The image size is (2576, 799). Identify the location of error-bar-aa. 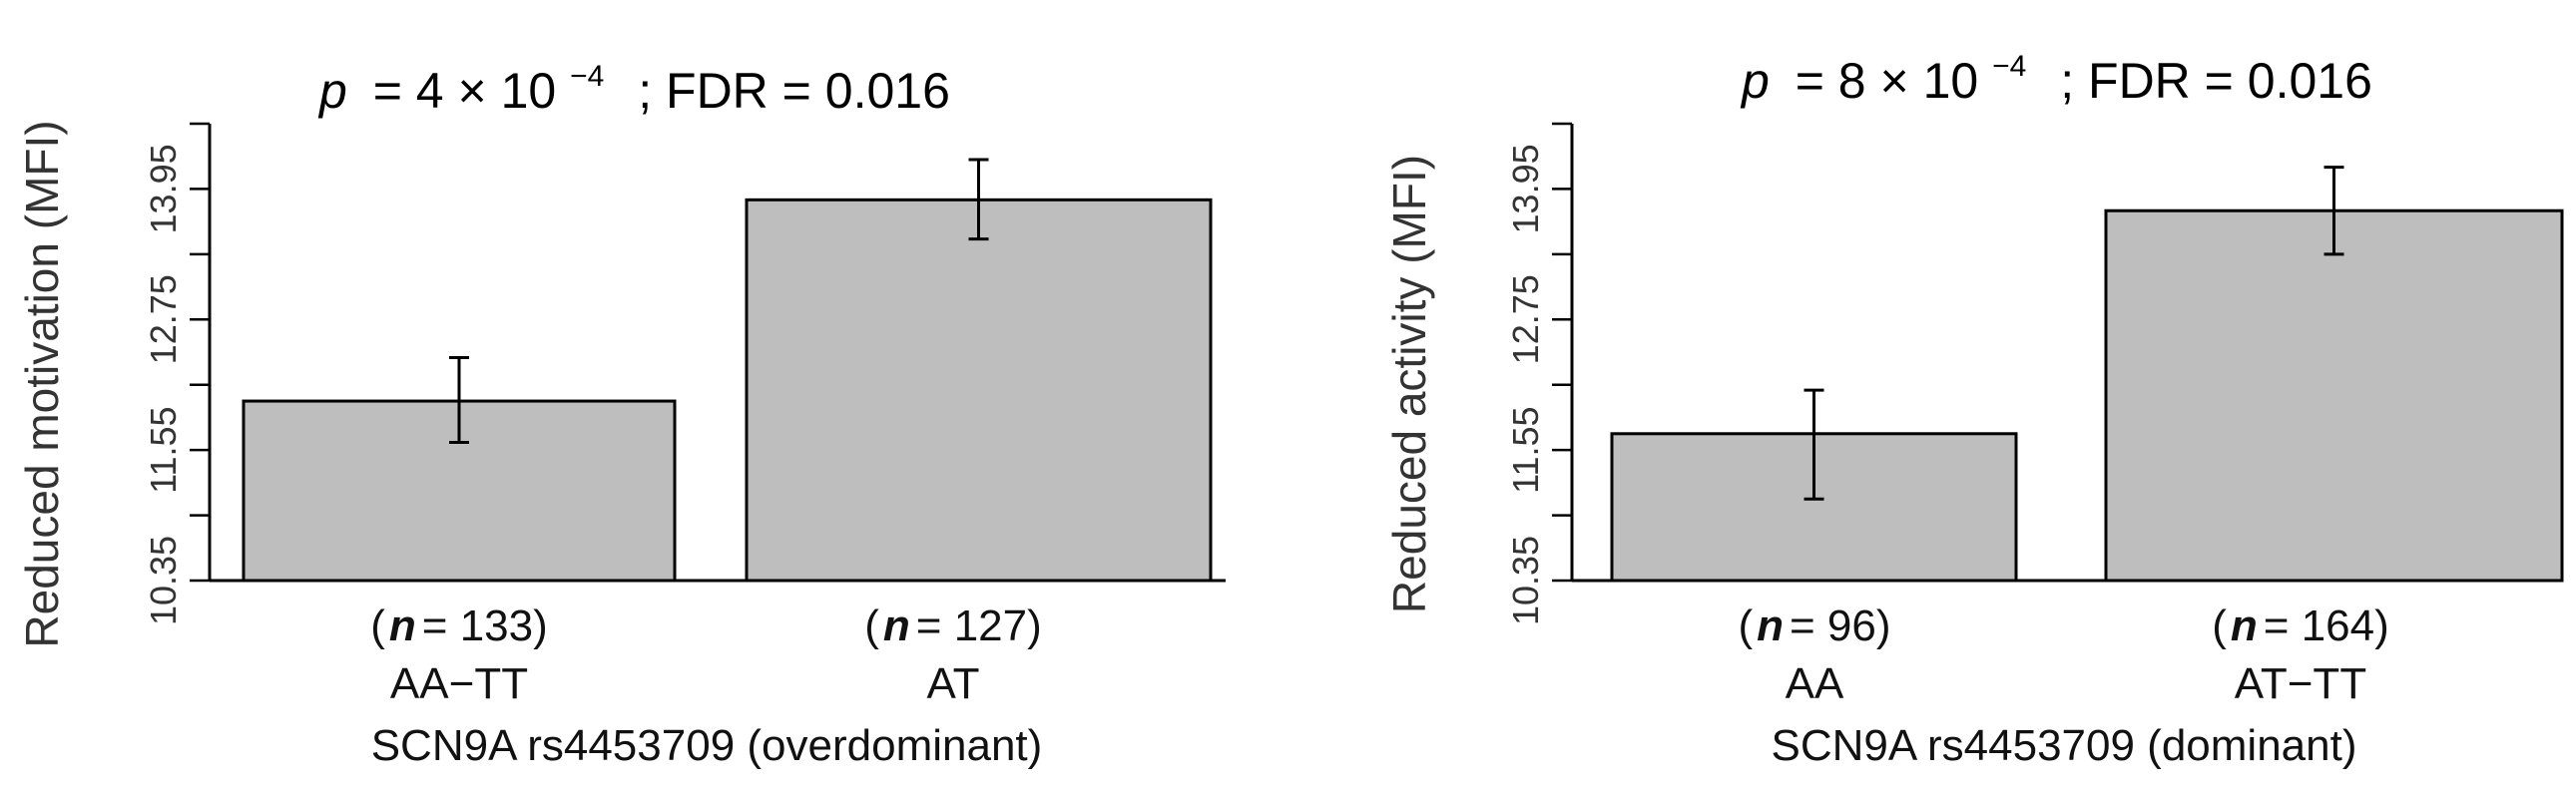
(1814, 445).